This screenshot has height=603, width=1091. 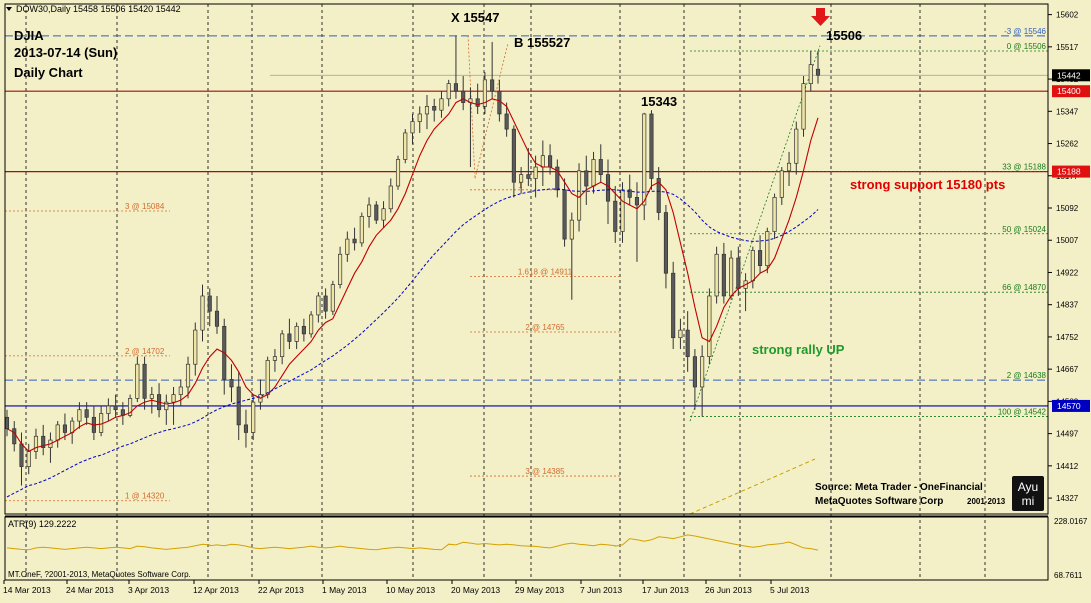 What do you see at coordinates (545, 272) in the screenshot?
I see `projection-level-label: 1.618 @ 14911` at bounding box center [545, 272].